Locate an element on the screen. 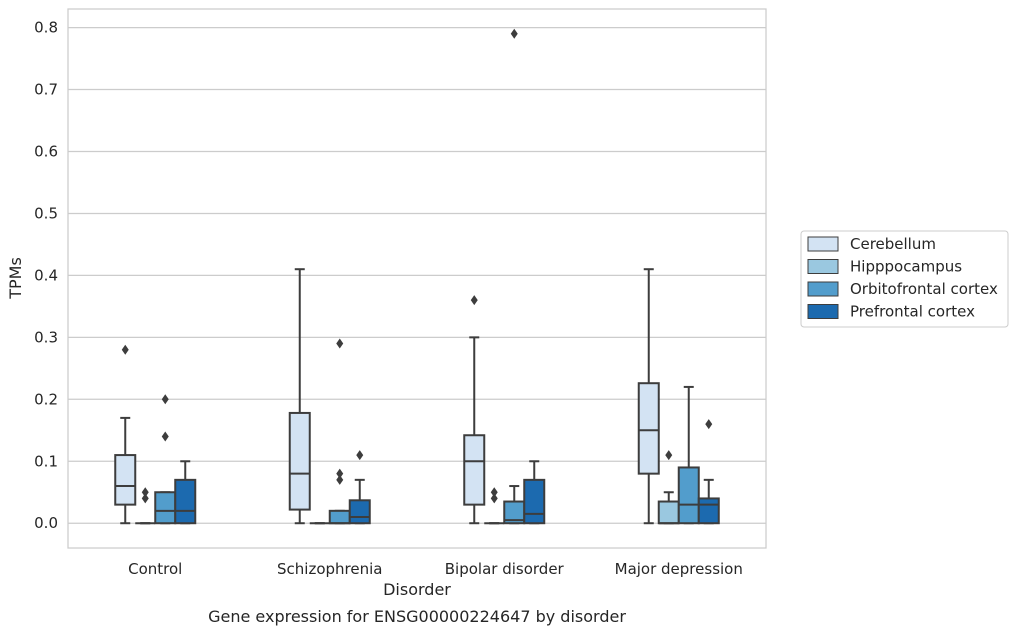  x-tick-label: Control is located at coordinates (155, 569).